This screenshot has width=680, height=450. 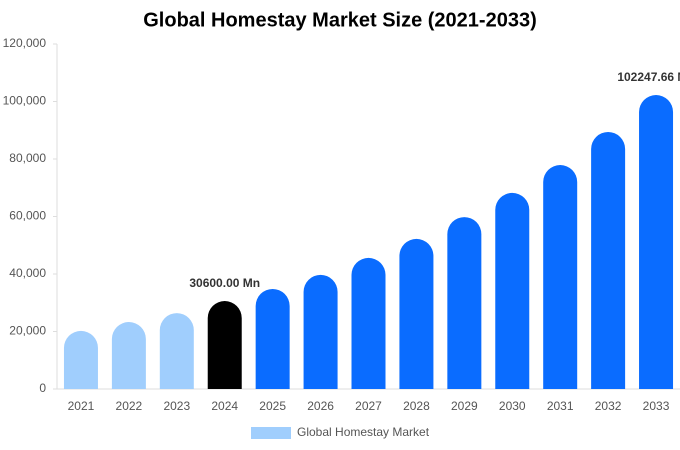 I want to click on legend-swatch, so click(x=271, y=433).